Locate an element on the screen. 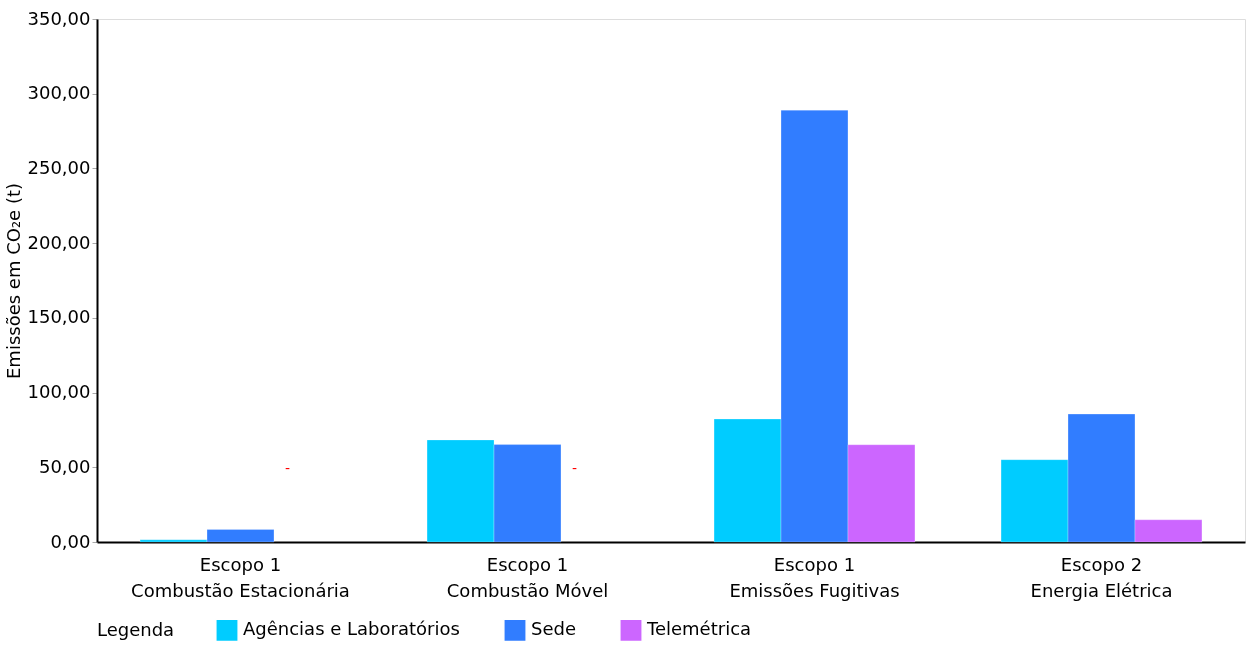 This screenshot has width=1256, height=661. y-axis-title: Emissões em CO₂e (t) is located at coordinates (13, 281).